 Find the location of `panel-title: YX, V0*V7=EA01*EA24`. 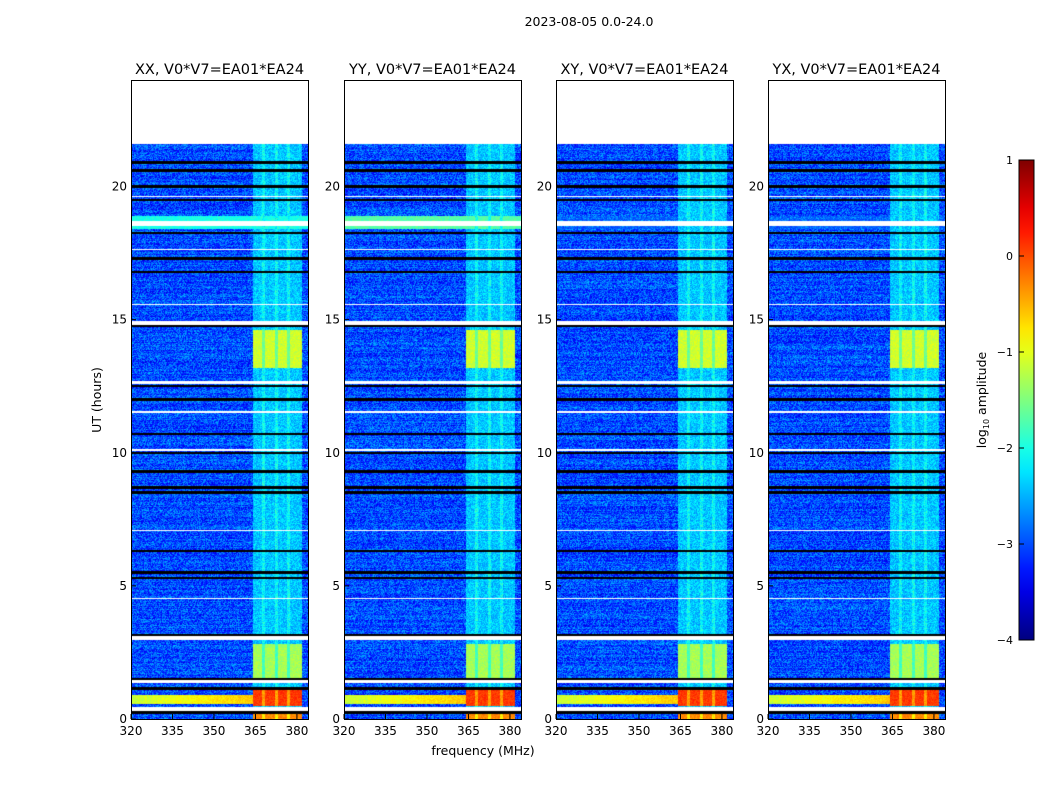

panel-title: YX, V0*V7=EA01*EA24 is located at coordinates (855, 70).